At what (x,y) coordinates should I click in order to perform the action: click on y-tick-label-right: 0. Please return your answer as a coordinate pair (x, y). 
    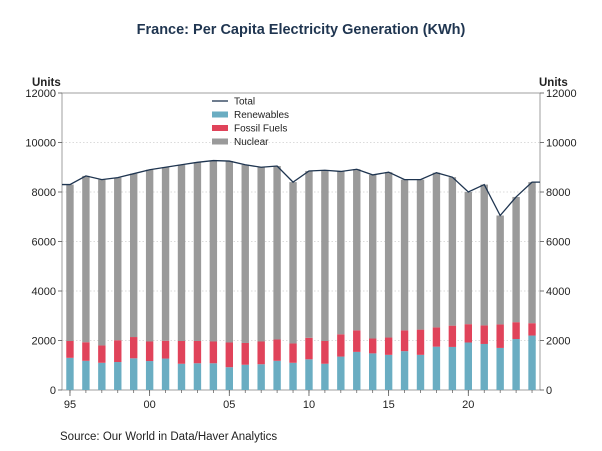
    Looking at the image, I should click on (549, 391).